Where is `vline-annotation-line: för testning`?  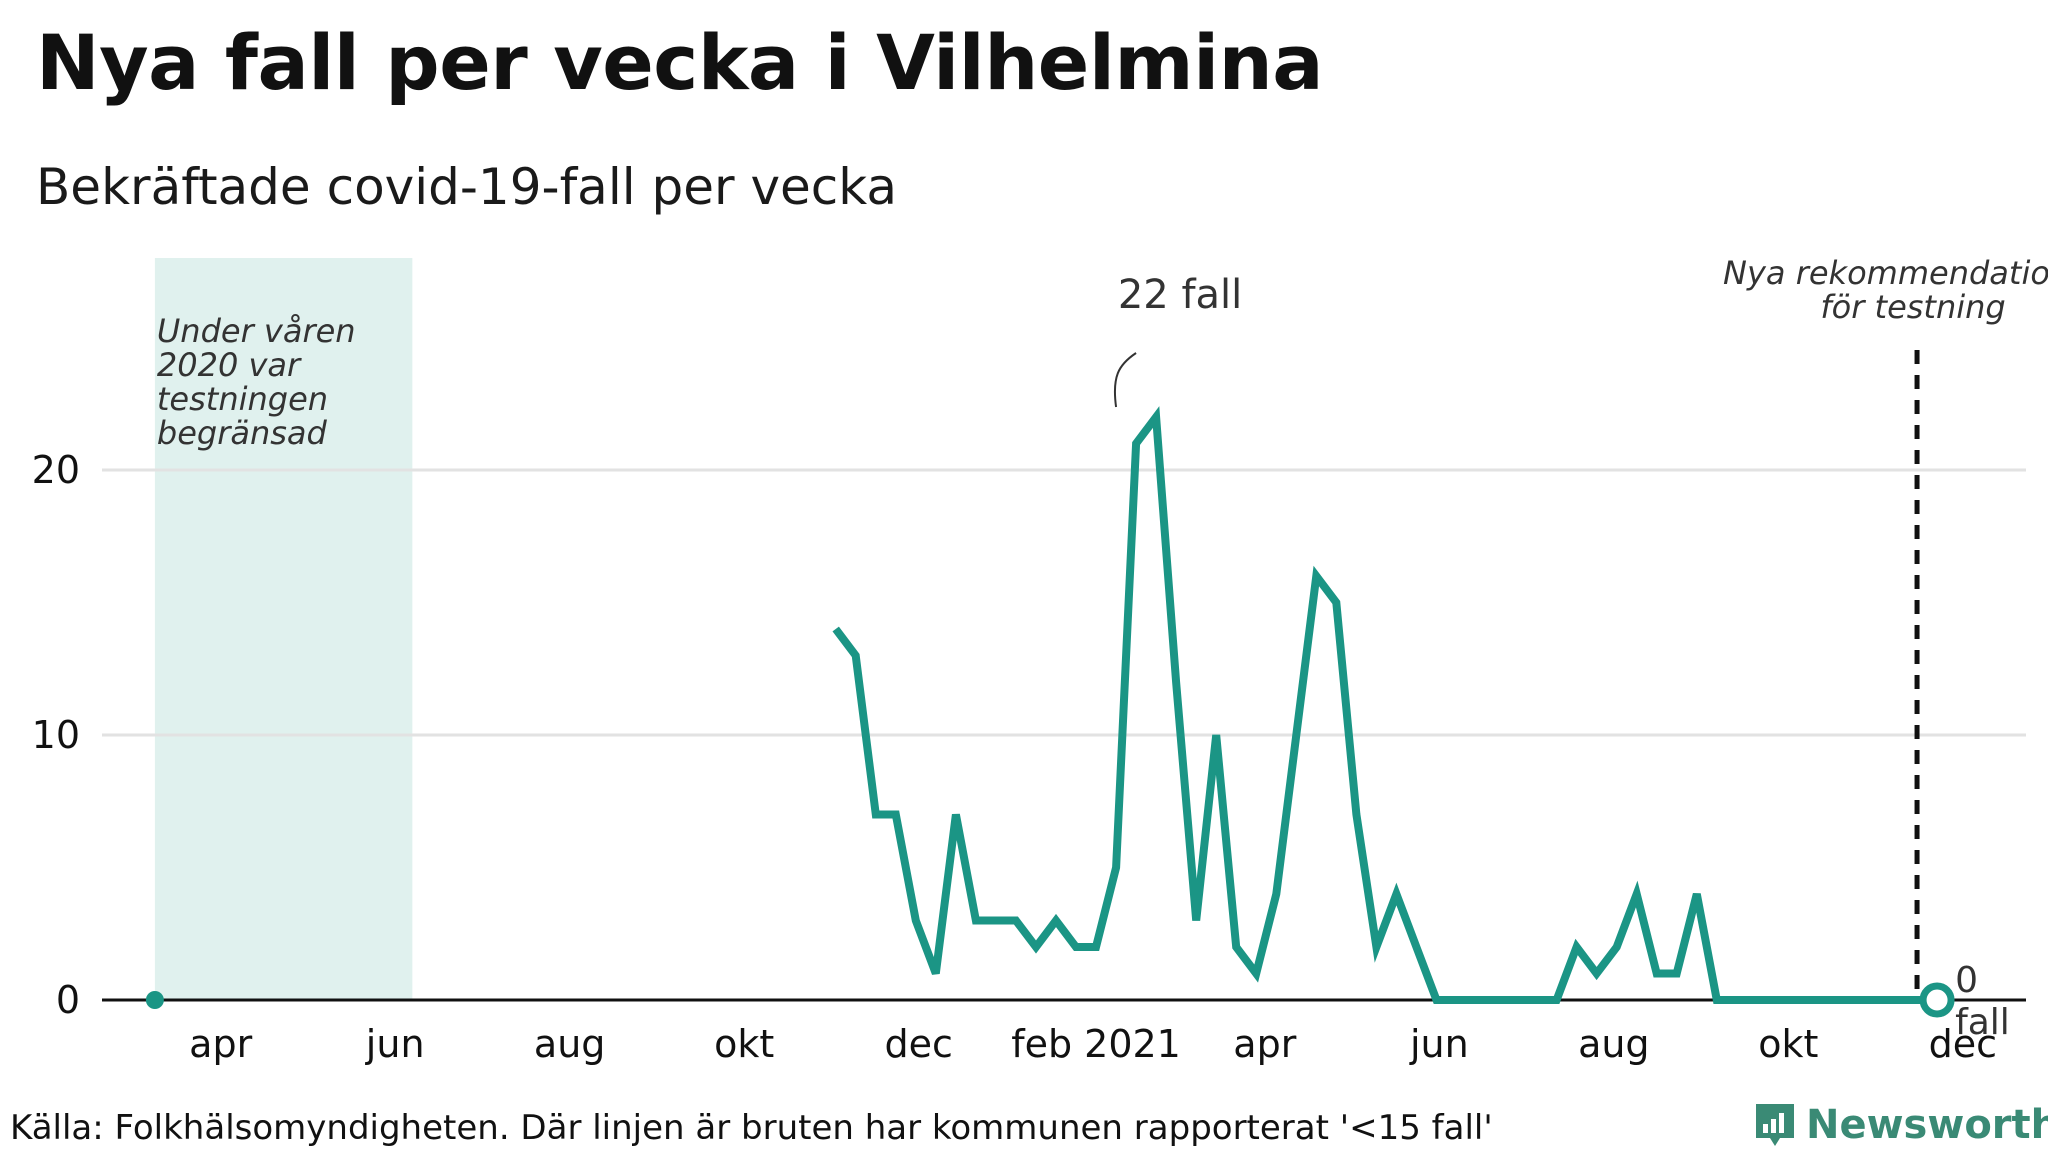 vline-annotation-line: för testning is located at coordinates (1912, 307).